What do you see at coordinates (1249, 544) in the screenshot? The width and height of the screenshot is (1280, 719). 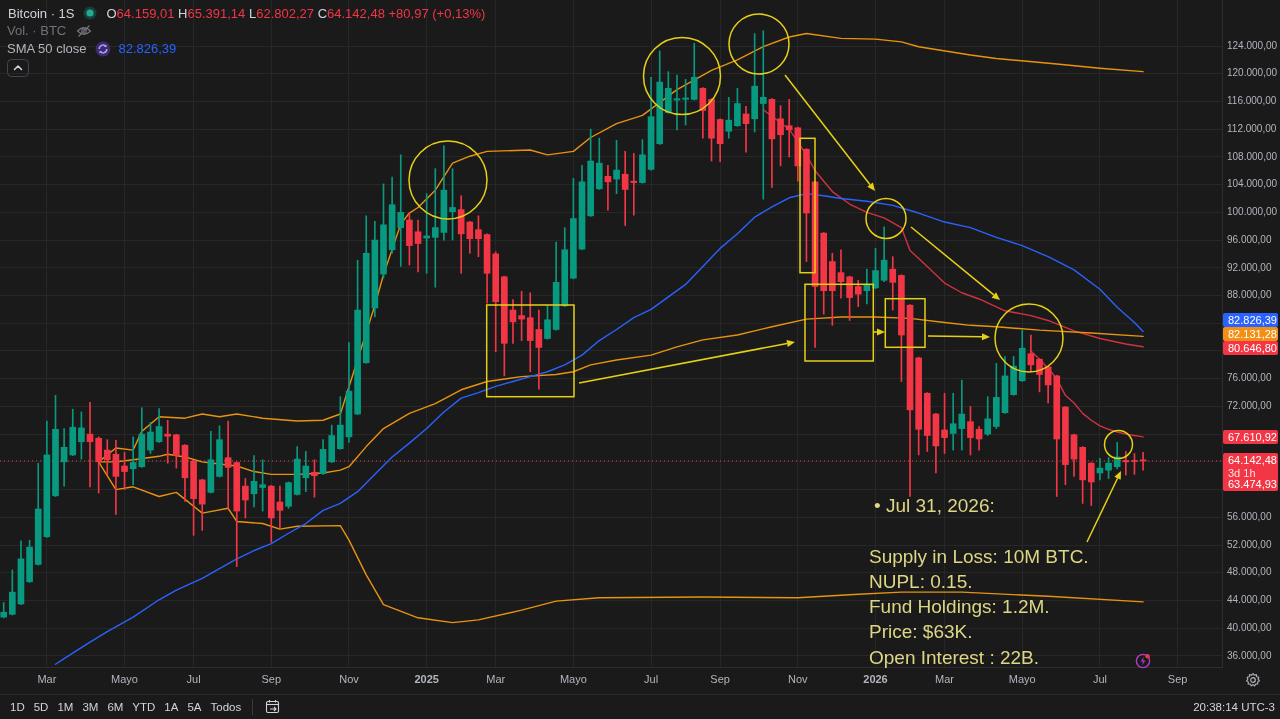 I see `y-tick-label: 52.000,00` at bounding box center [1249, 544].